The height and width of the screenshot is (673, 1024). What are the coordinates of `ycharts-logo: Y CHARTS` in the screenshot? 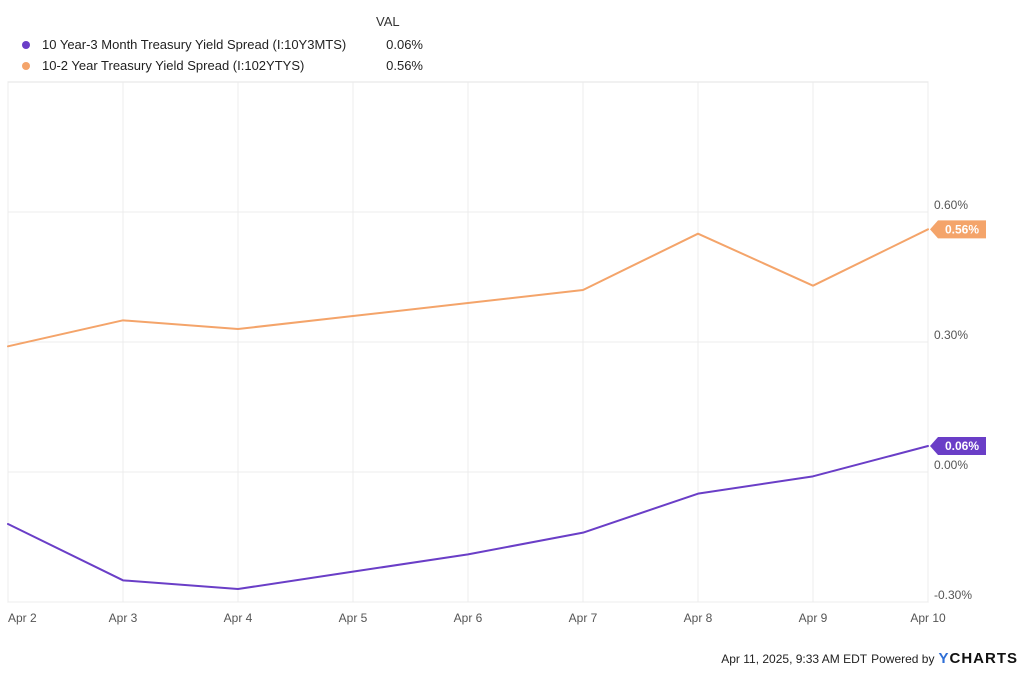 It's located at (978, 658).